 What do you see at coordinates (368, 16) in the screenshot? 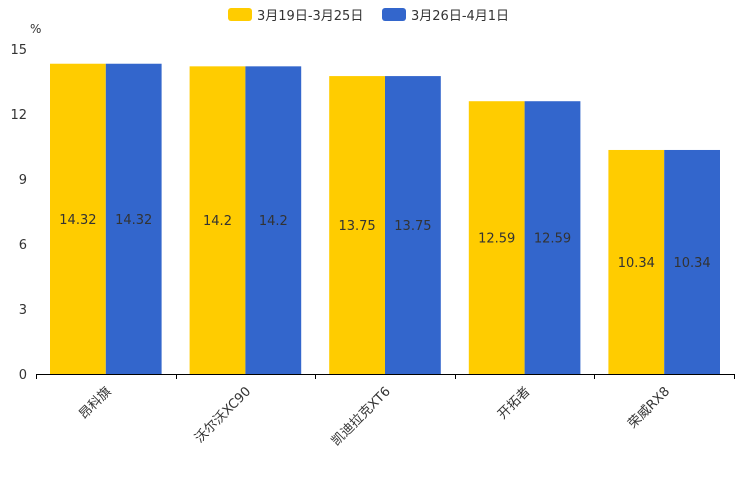
I see `legend: 3月19日-3月25日 3月26日-4月1日` at bounding box center [368, 16].